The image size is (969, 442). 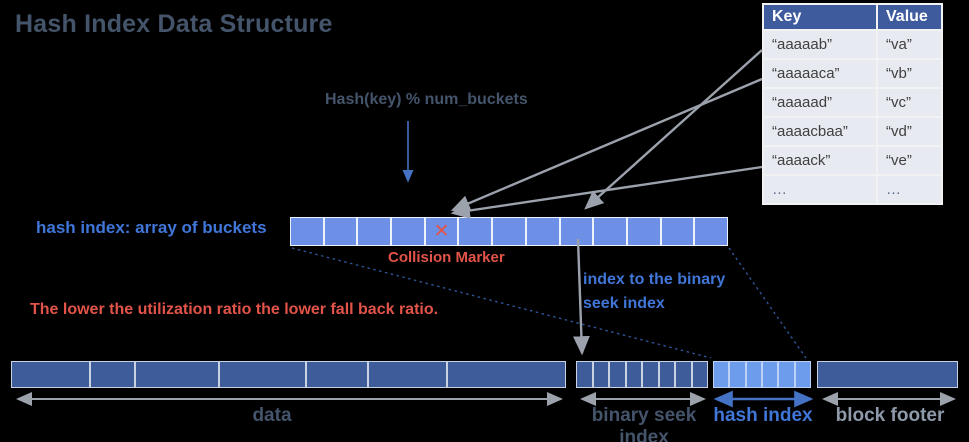 What do you see at coordinates (909, 102) in the screenshot?
I see `table-cell: “vc”` at bounding box center [909, 102].